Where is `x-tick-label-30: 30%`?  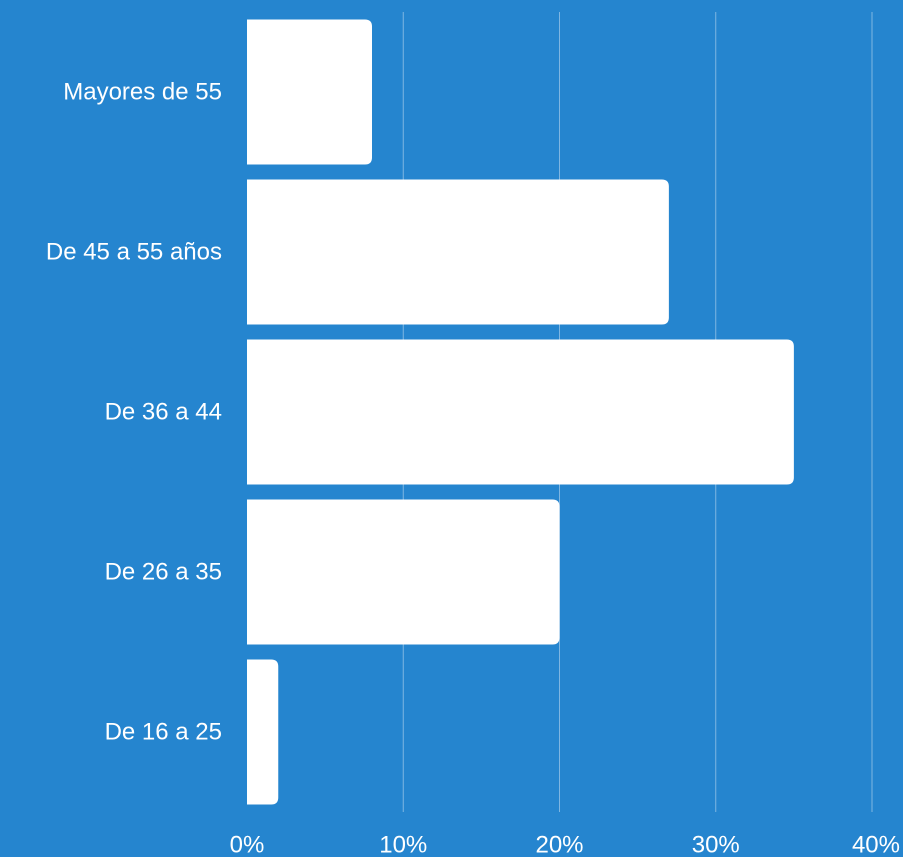
x-tick-label-30: 30% is located at coordinates (716, 844).